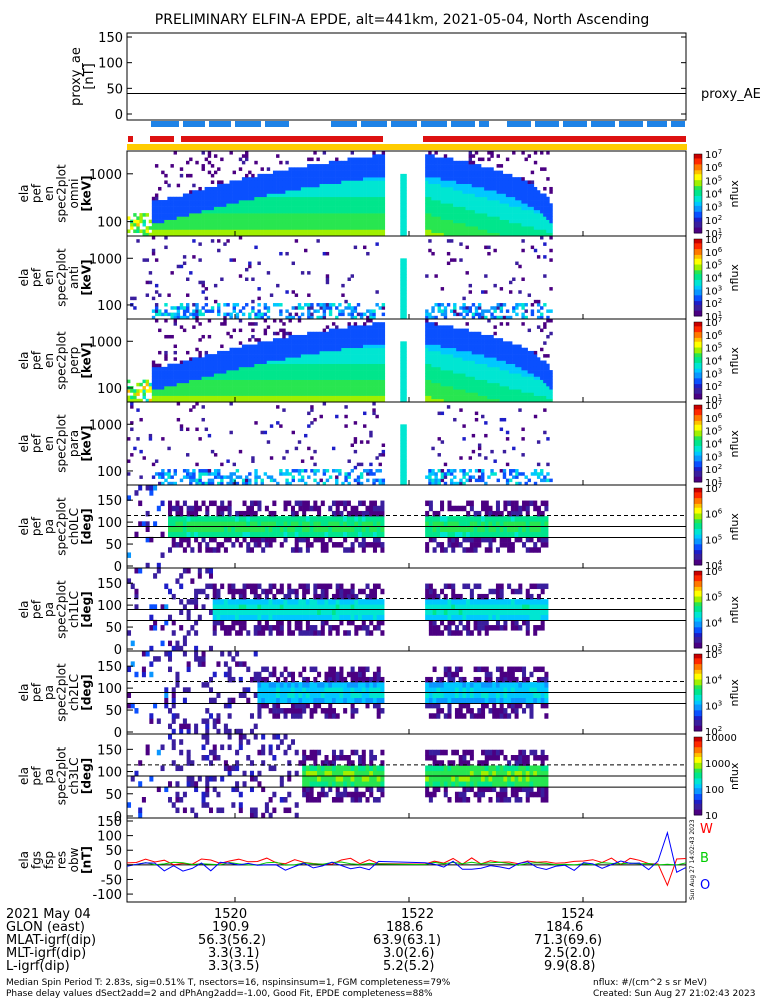 Image resolution: width=775 pixels, height=1000 pixels. Describe the element at coordinates (698, 267) in the screenshot. I see `colorbar-segment` at that location.